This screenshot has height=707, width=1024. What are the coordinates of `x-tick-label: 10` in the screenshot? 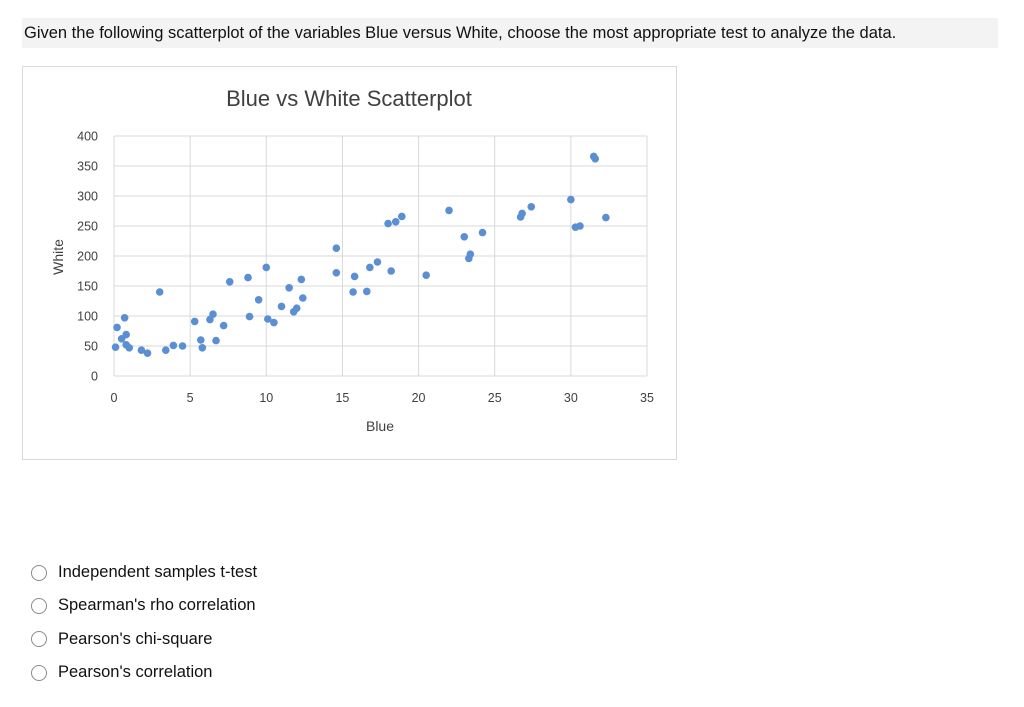 It's located at (266, 398).